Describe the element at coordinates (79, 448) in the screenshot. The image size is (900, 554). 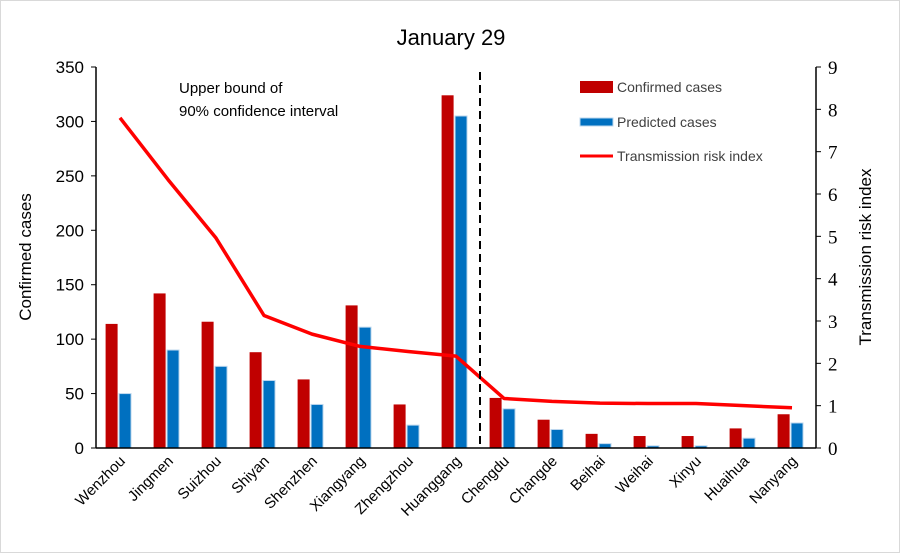
I see `y-tick-label: 0` at that location.